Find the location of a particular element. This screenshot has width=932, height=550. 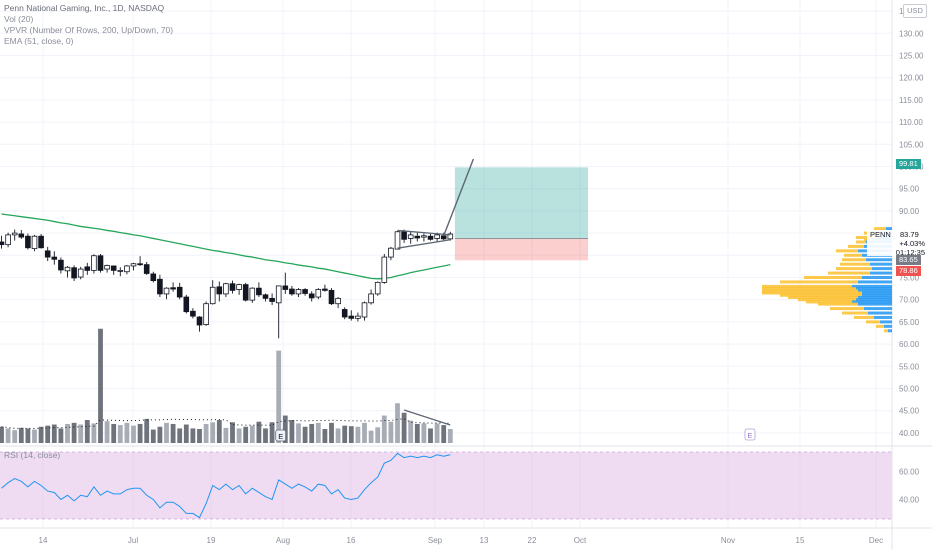

currency-button: USD is located at coordinates (915, 11).